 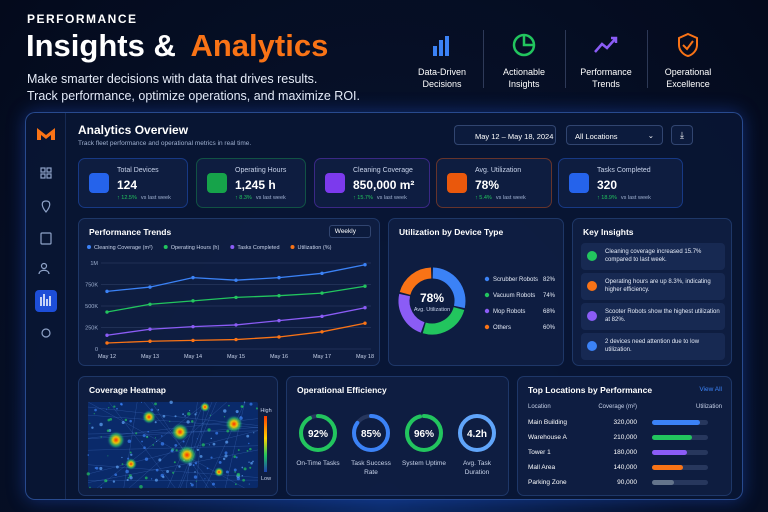 What do you see at coordinates (487, 185) in the screenshot?
I see `kpi-value: 78%` at bounding box center [487, 185].